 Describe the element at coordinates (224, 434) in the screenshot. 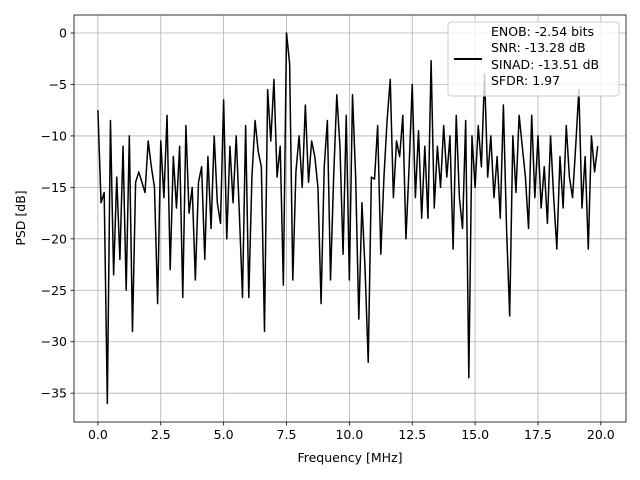

I see `x-tick-label: 5.0` at that location.